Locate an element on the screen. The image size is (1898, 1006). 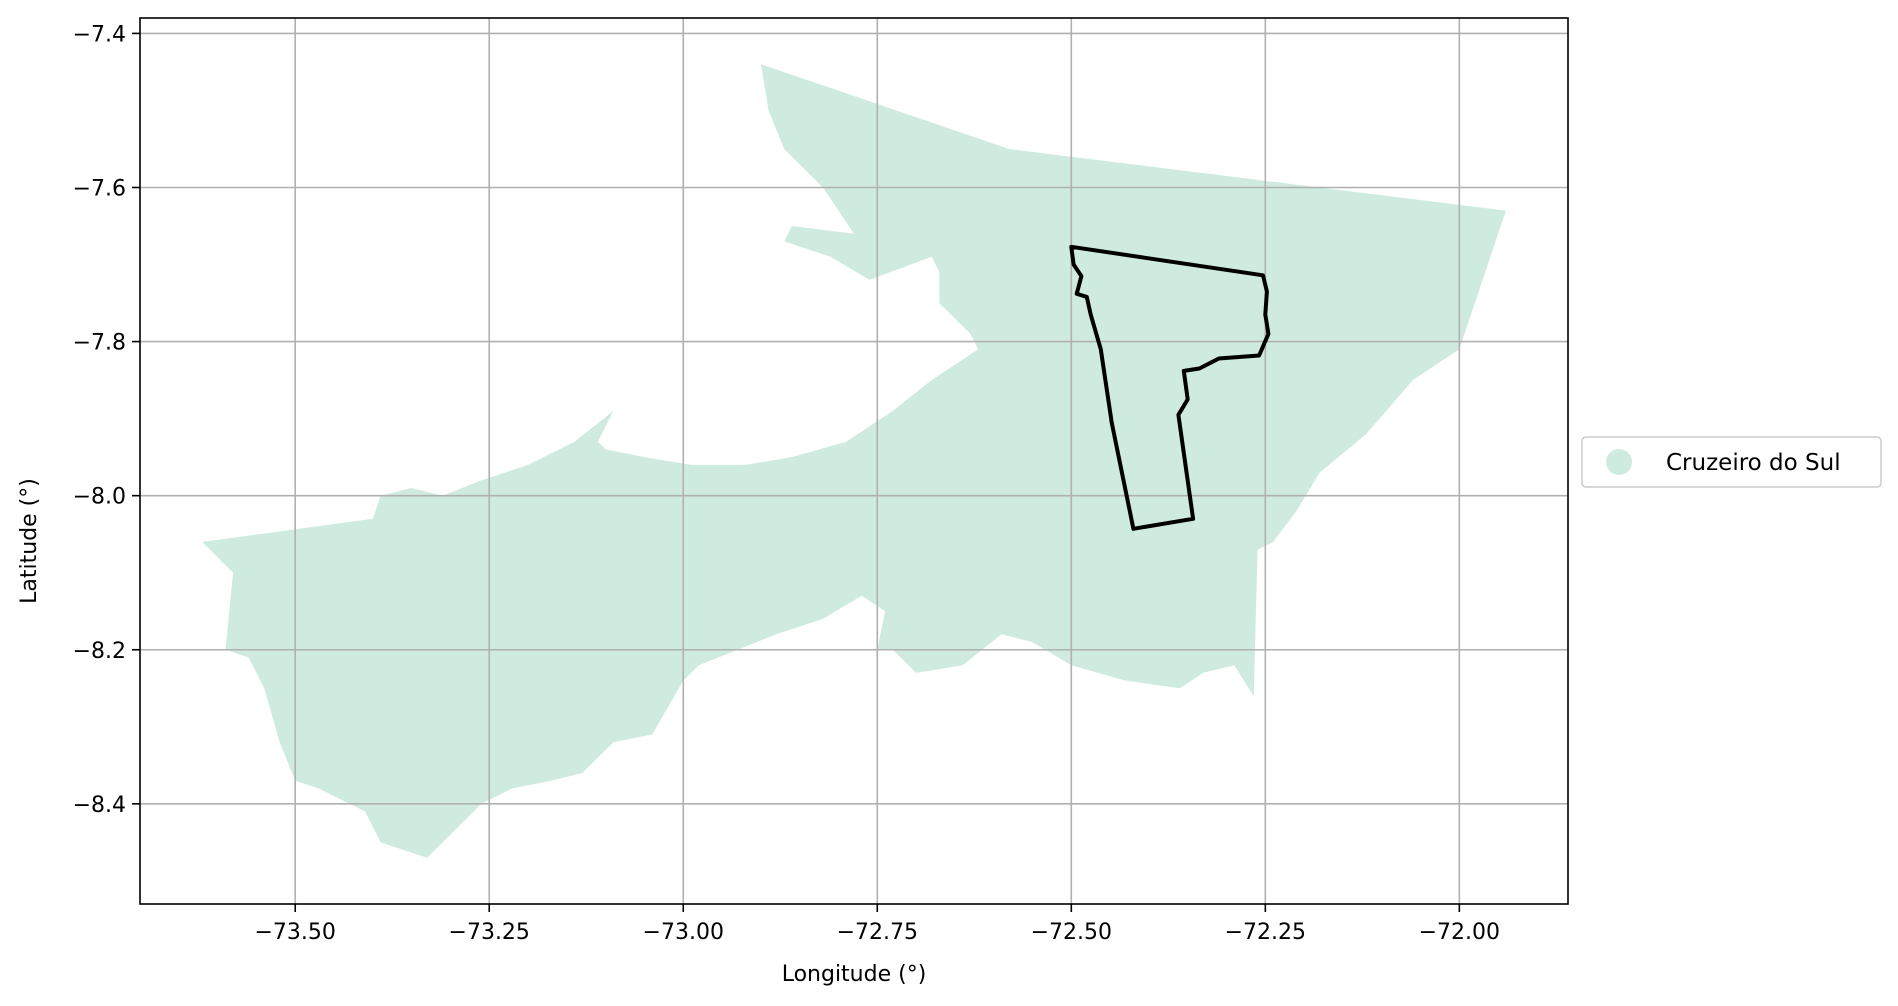
x-axis-title: Longitude (°) is located at coordinates (854, 974).